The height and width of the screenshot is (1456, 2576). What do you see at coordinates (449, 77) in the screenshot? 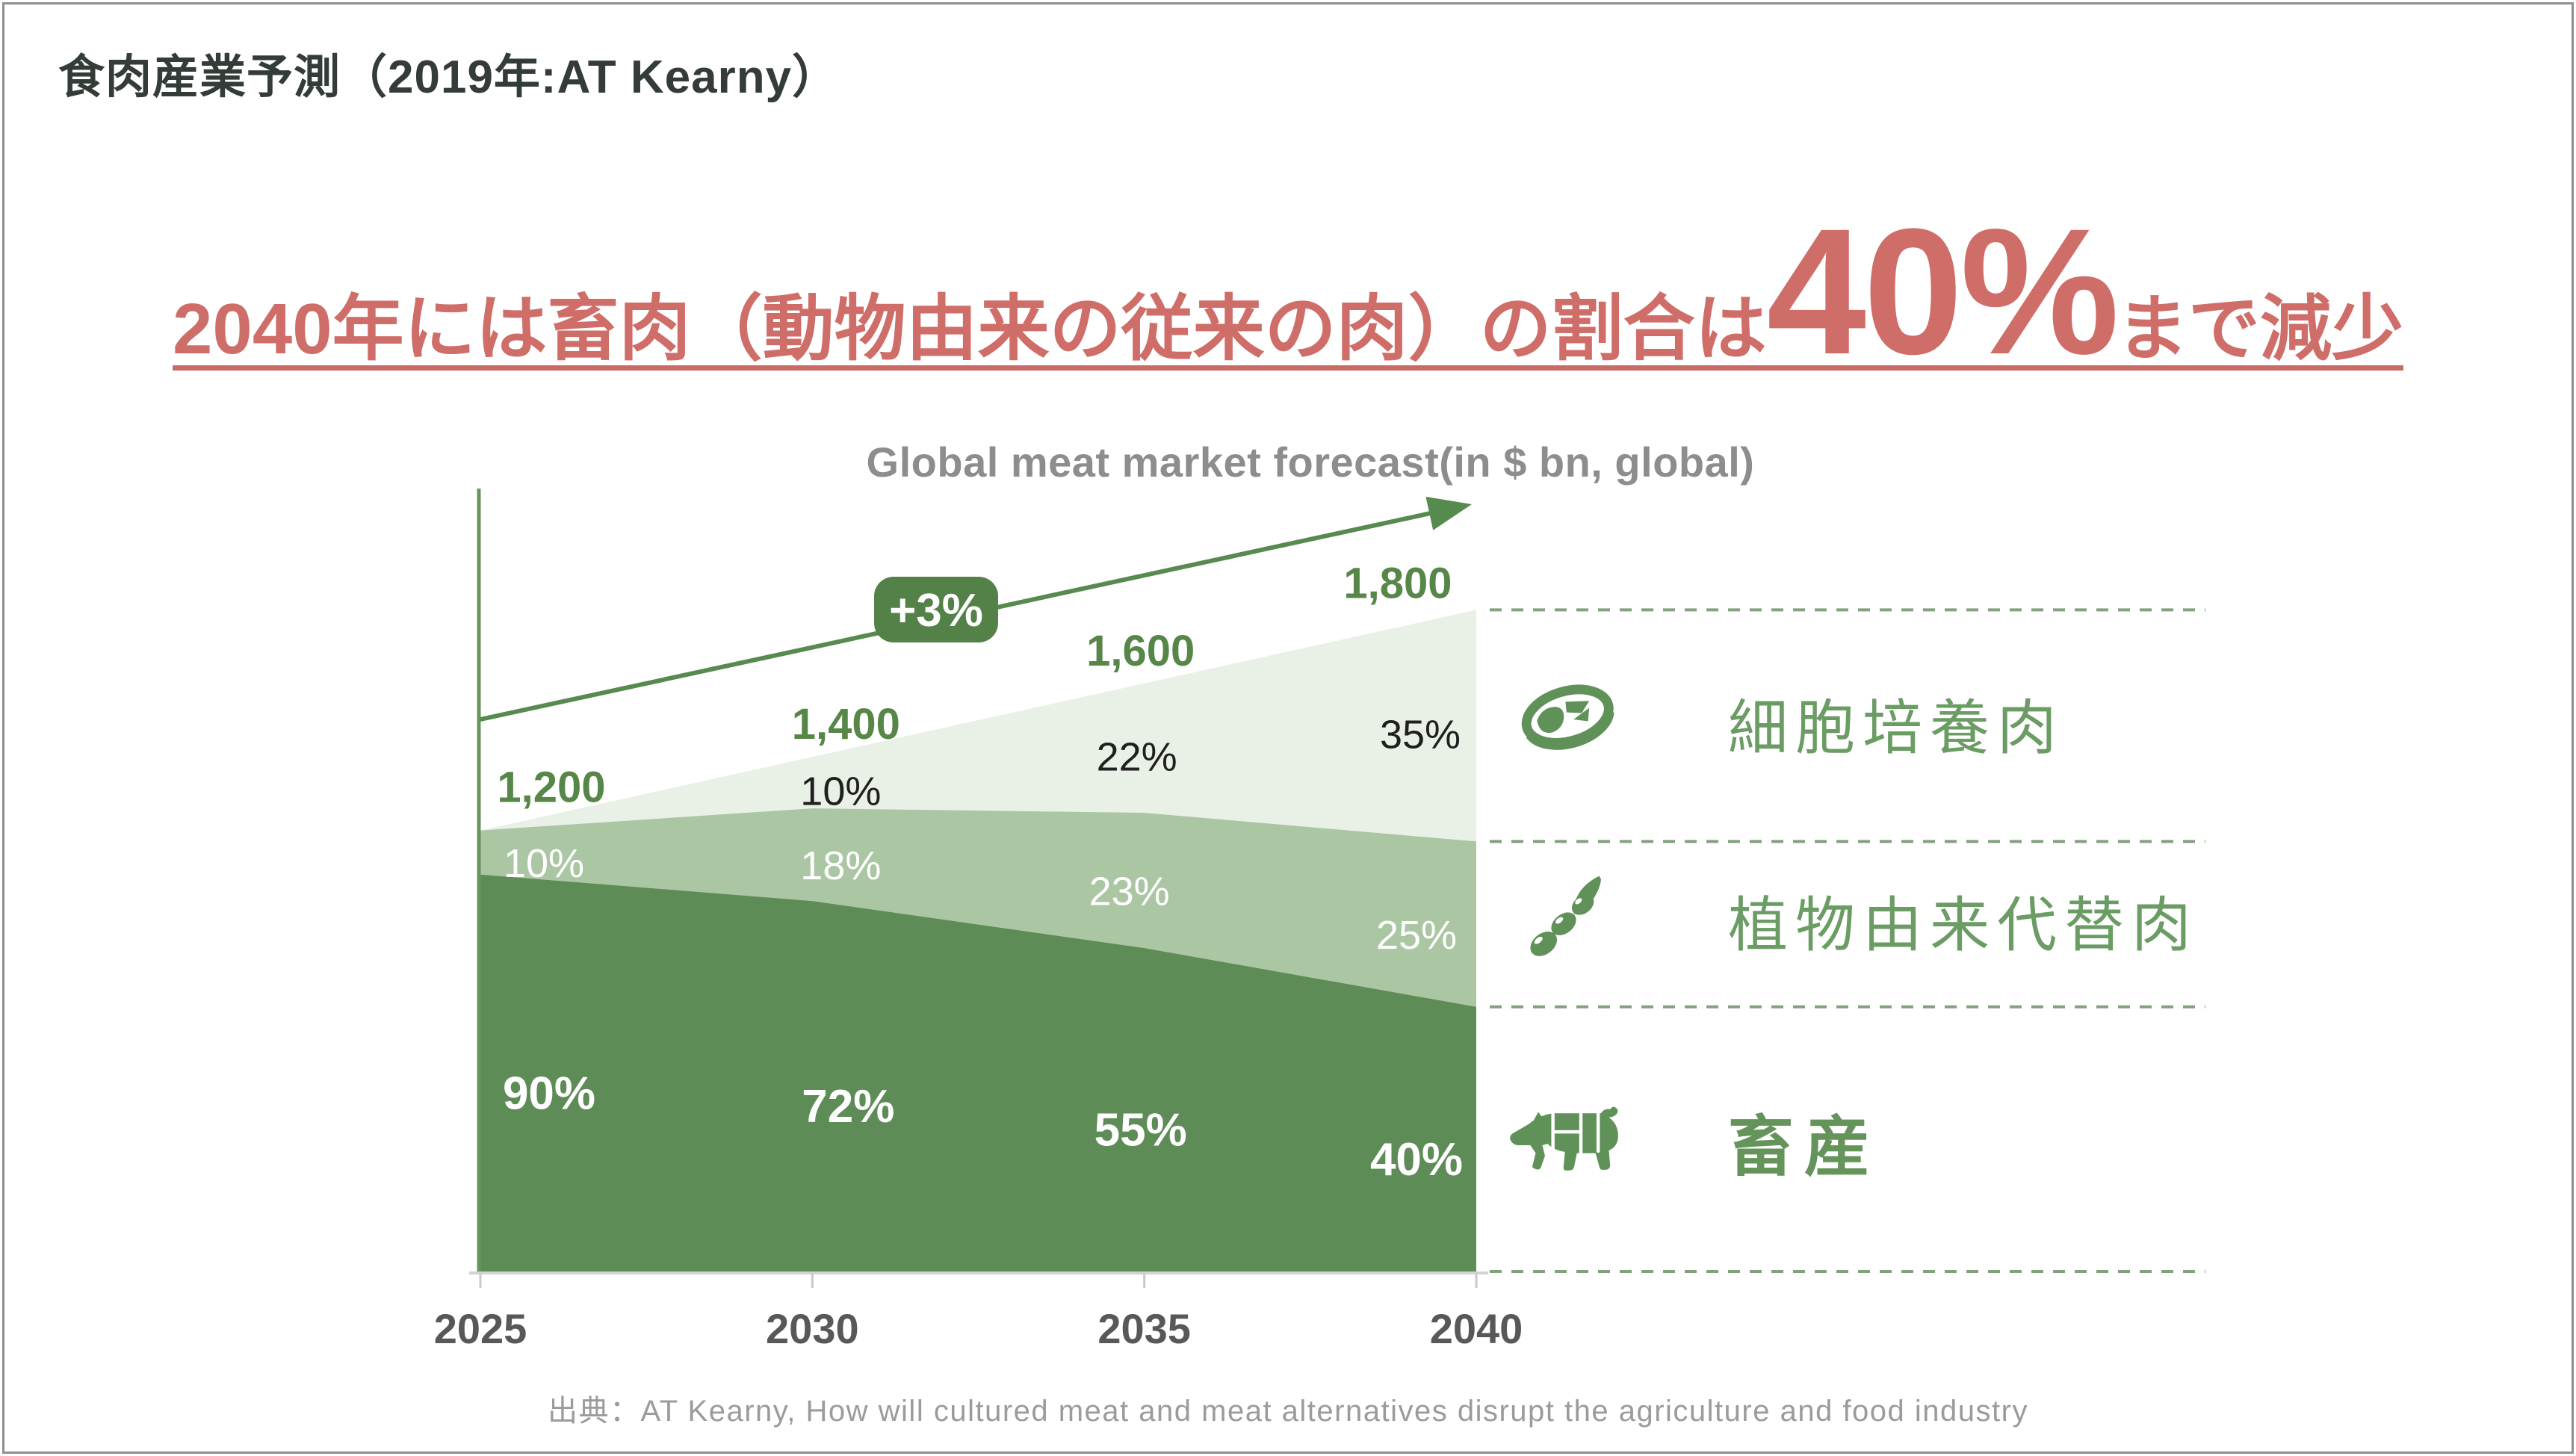
I see `slide-title: 食肉産業予測（2019年:AT Kearny）` at bounding box center [449, 77].